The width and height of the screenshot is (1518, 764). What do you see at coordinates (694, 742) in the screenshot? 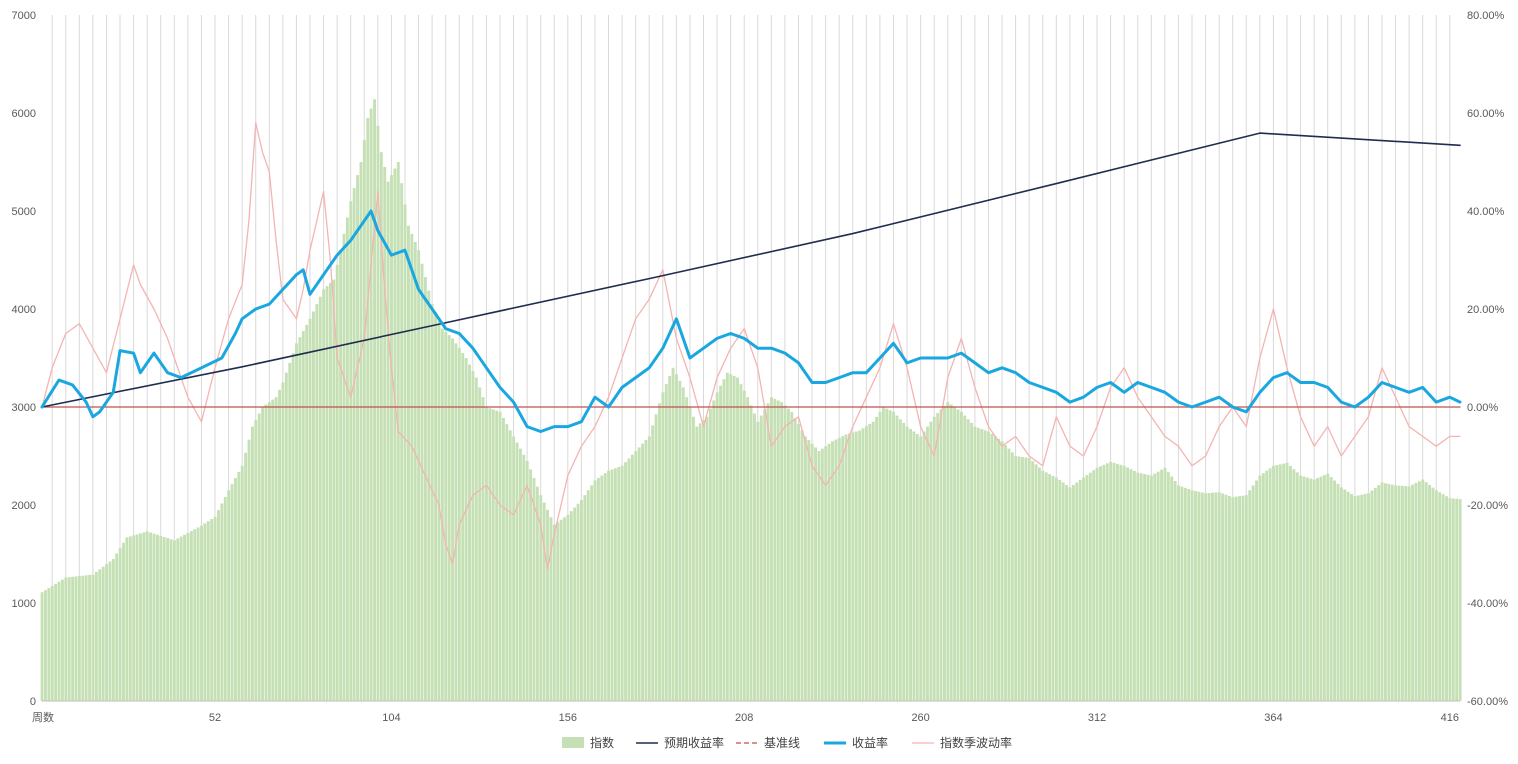
I see `legend-label: 预期收益率` at bounding box center [694, 742].